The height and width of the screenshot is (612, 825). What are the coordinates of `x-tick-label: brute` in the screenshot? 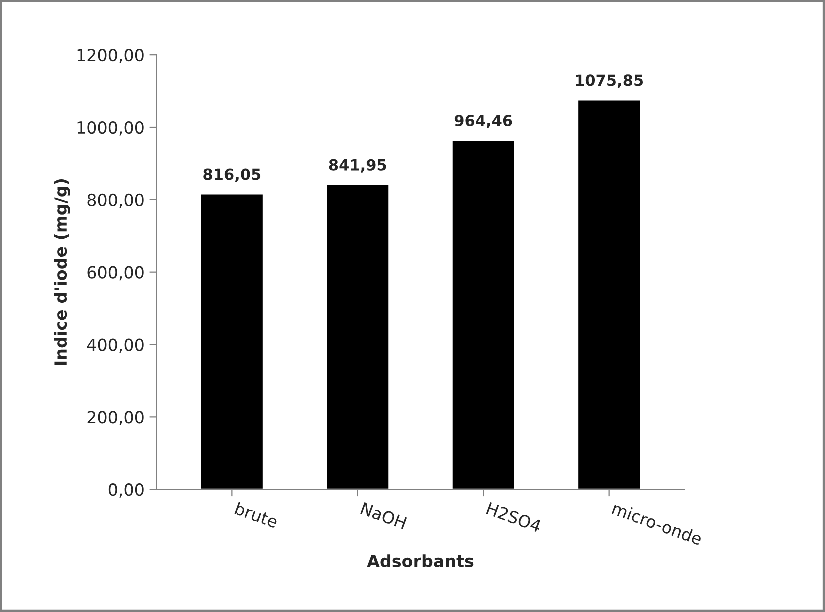 It's located at (256, 515).